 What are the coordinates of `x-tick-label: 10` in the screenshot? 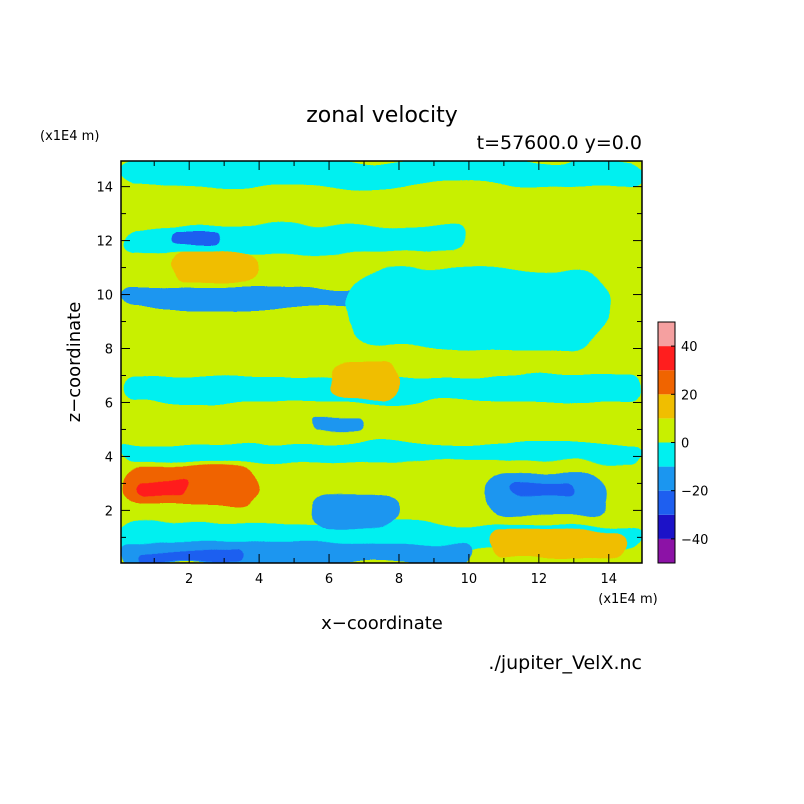 It's located at (469, 579).